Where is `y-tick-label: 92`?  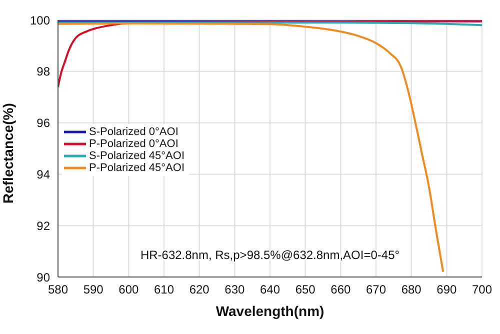
y-tick-label: 92 is located at coordinates (43, 225).